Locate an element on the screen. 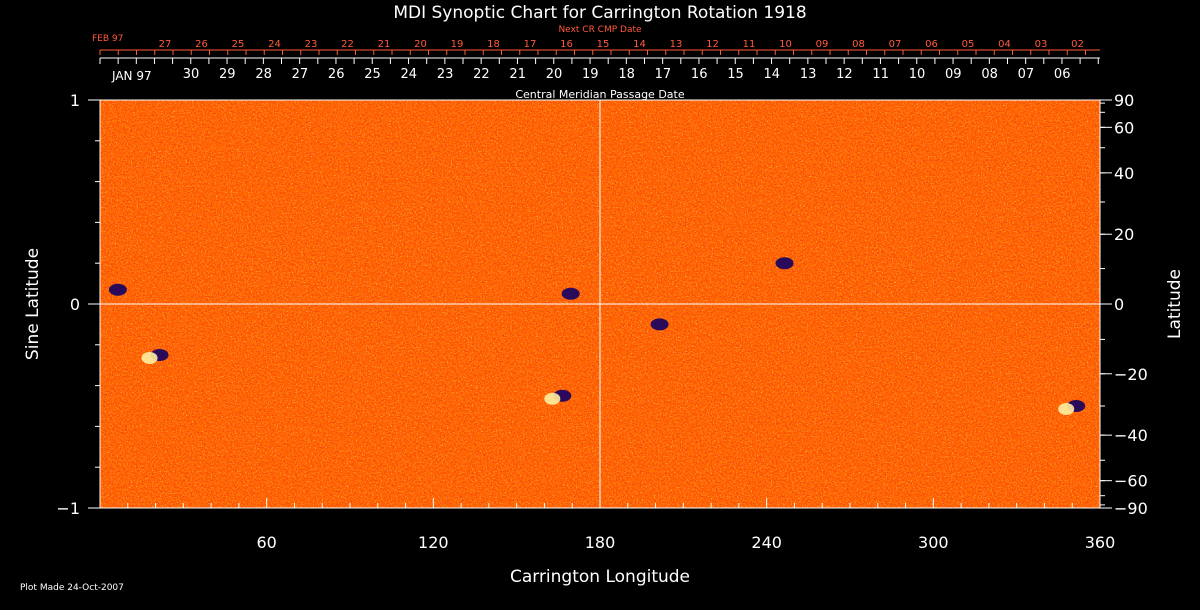 This screenshot has height=610, width=1200. next-cr-date-label: 02 is located at coordinates (1077, 44).